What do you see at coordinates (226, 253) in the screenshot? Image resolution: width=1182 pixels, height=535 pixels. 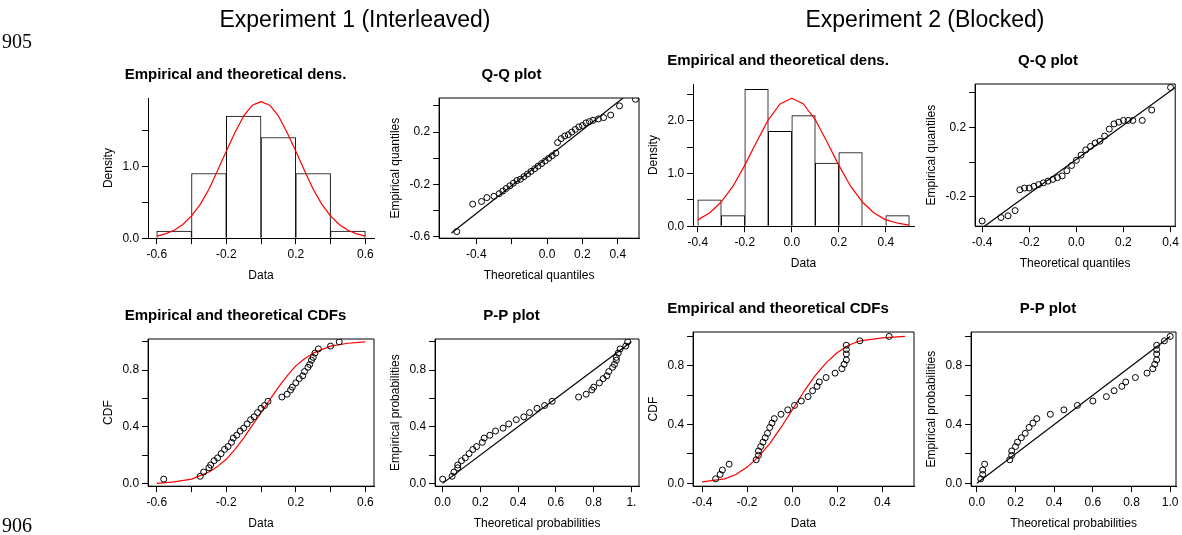 I see `x-tick-label: -0.2` at bounding box center [226, 253].